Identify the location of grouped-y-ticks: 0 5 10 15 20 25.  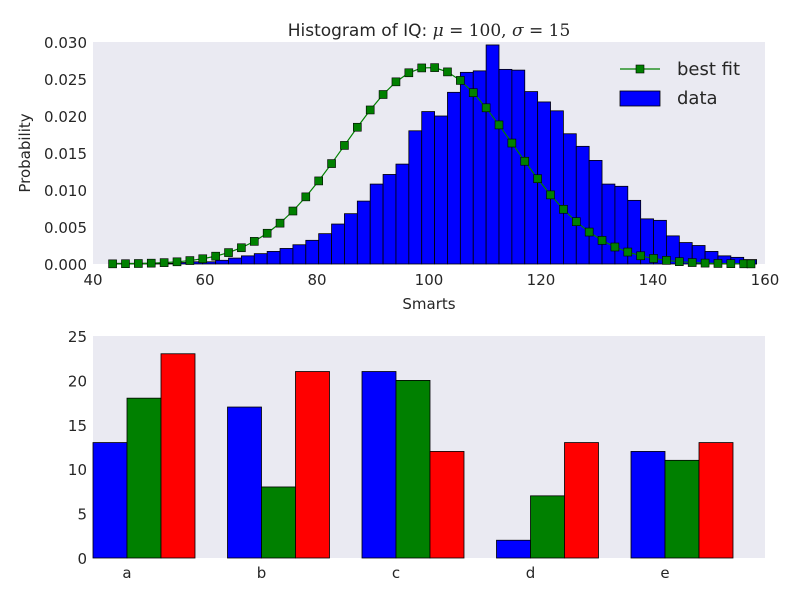
(77, 448).